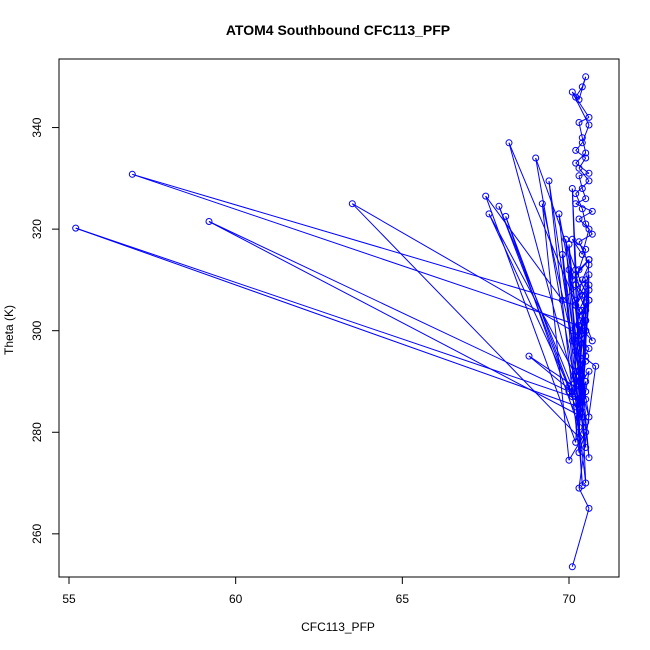 The width and height of the screenshot is (650, 650). Describe the element at coordinates (37, 534) in the screenshot. I see `y-tick-label: 260` at that location.